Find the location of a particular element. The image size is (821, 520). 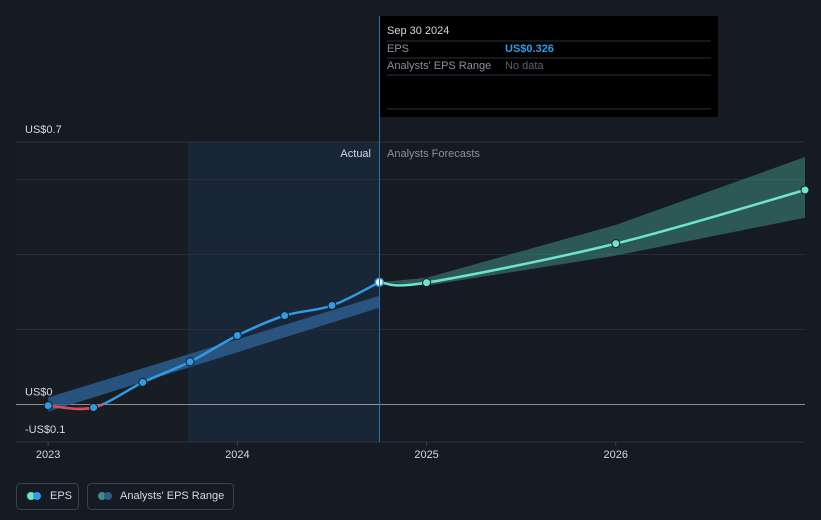

tooltip-value: No data is located at coordinates (524, 66).